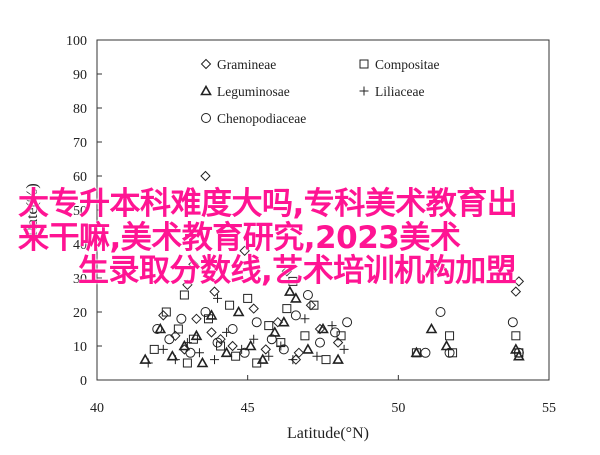  Describe the element at coordinates (80, 177) in the screenshot. I see `y-tick-label: 60` at that location.